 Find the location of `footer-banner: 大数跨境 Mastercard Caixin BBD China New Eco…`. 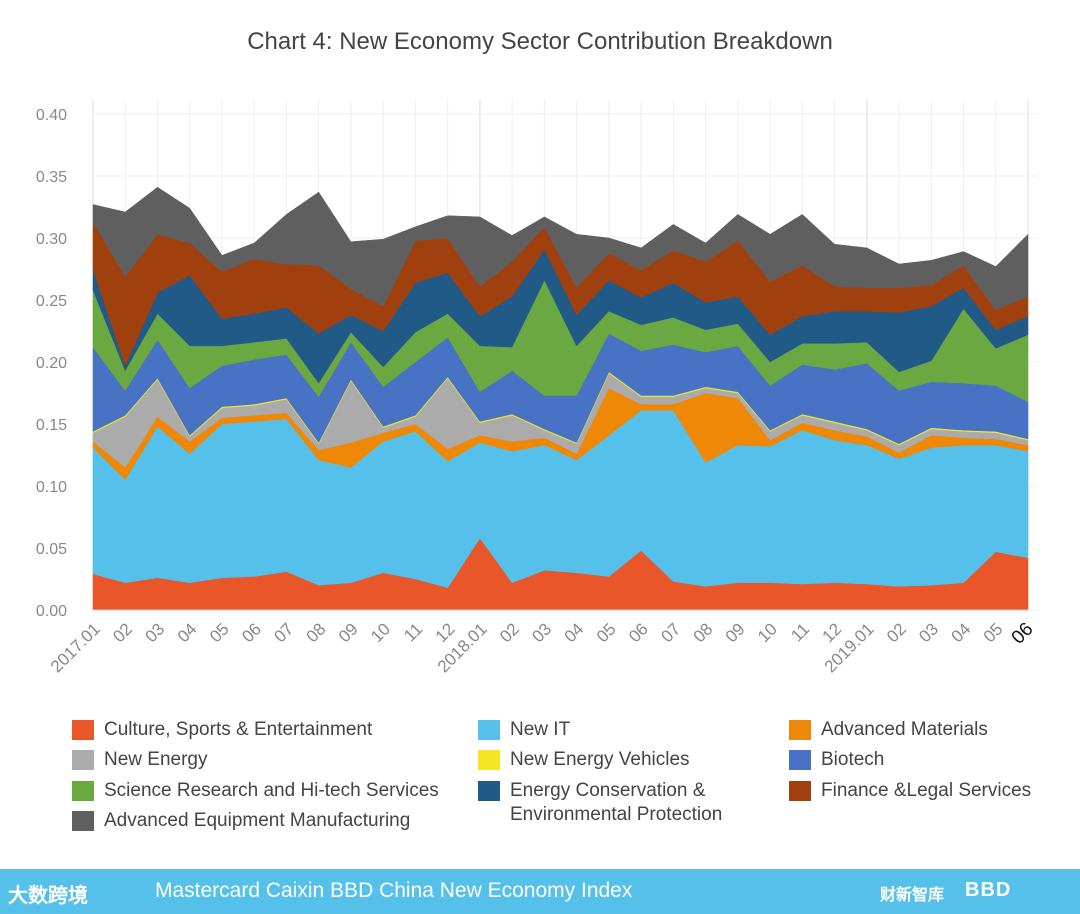

footer-banner: 大数跨境 Mastercard Caixin BBD China New Eco… is located at coordinates (540, 891).